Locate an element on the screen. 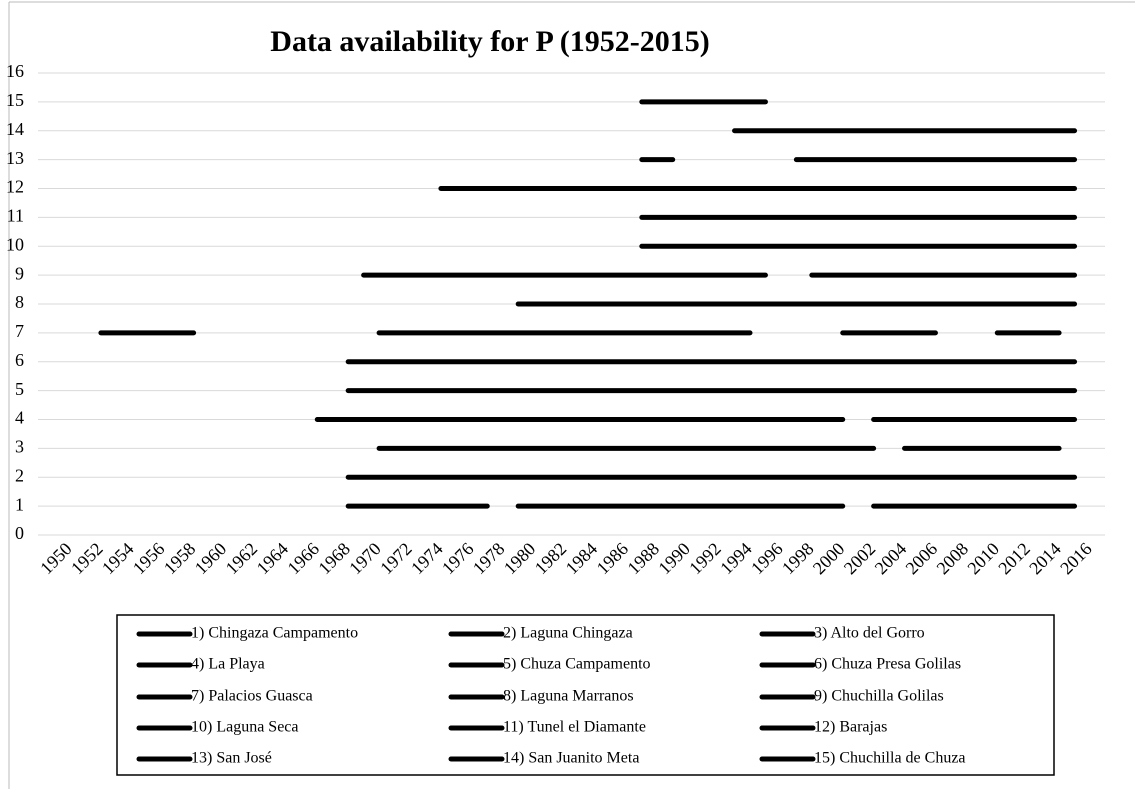 This screenshot has height=789, width=1135. x-tick-label: 1974 is located at coordinates (427, 559).